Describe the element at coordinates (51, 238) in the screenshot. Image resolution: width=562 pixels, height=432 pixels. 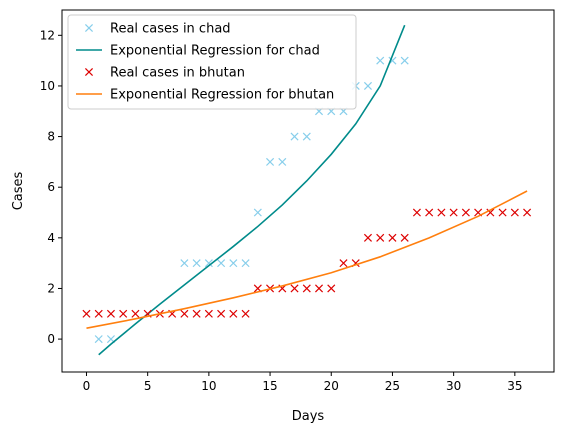
I see `y-tick-label-4: 4` at that location.